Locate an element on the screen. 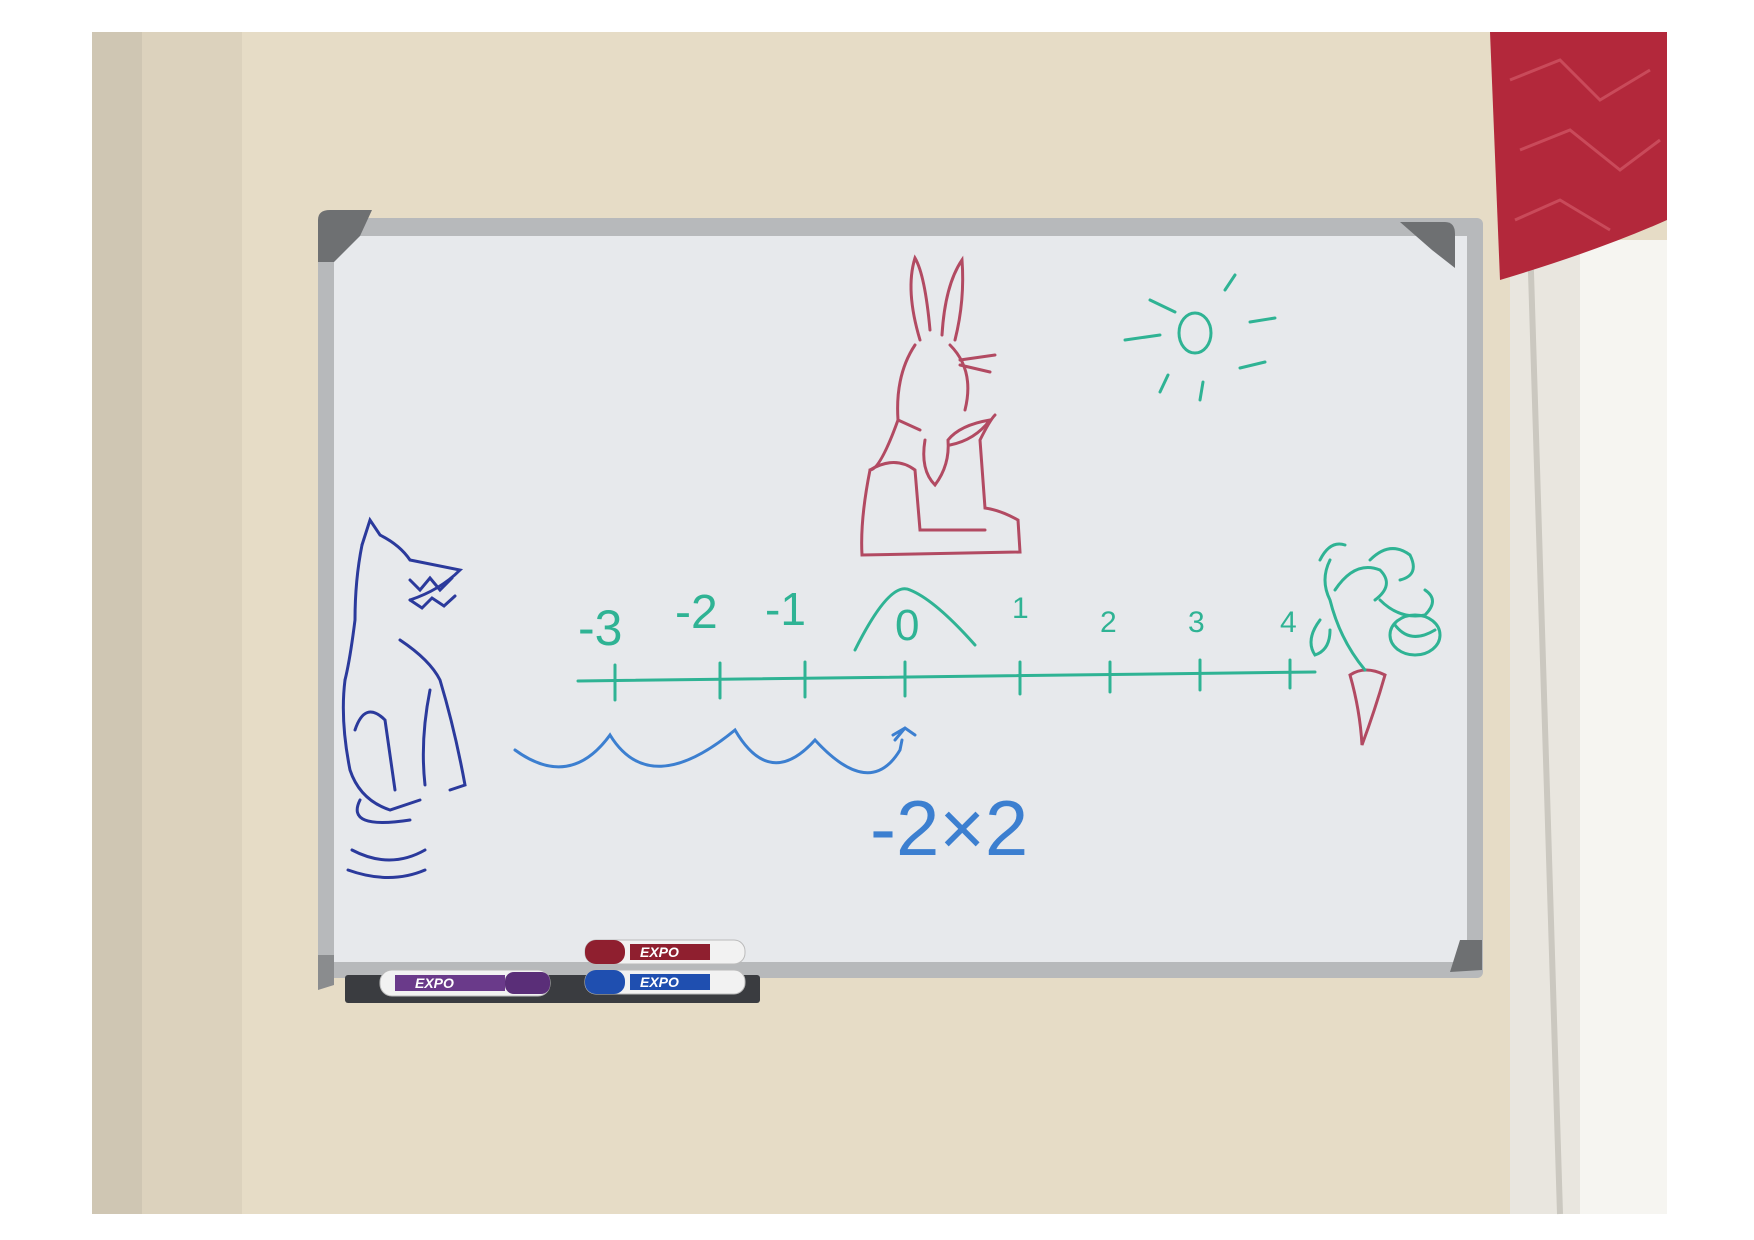 This screenshot has width=1754, height=1240. sun-drawing is located at coordinates (1200, 337).